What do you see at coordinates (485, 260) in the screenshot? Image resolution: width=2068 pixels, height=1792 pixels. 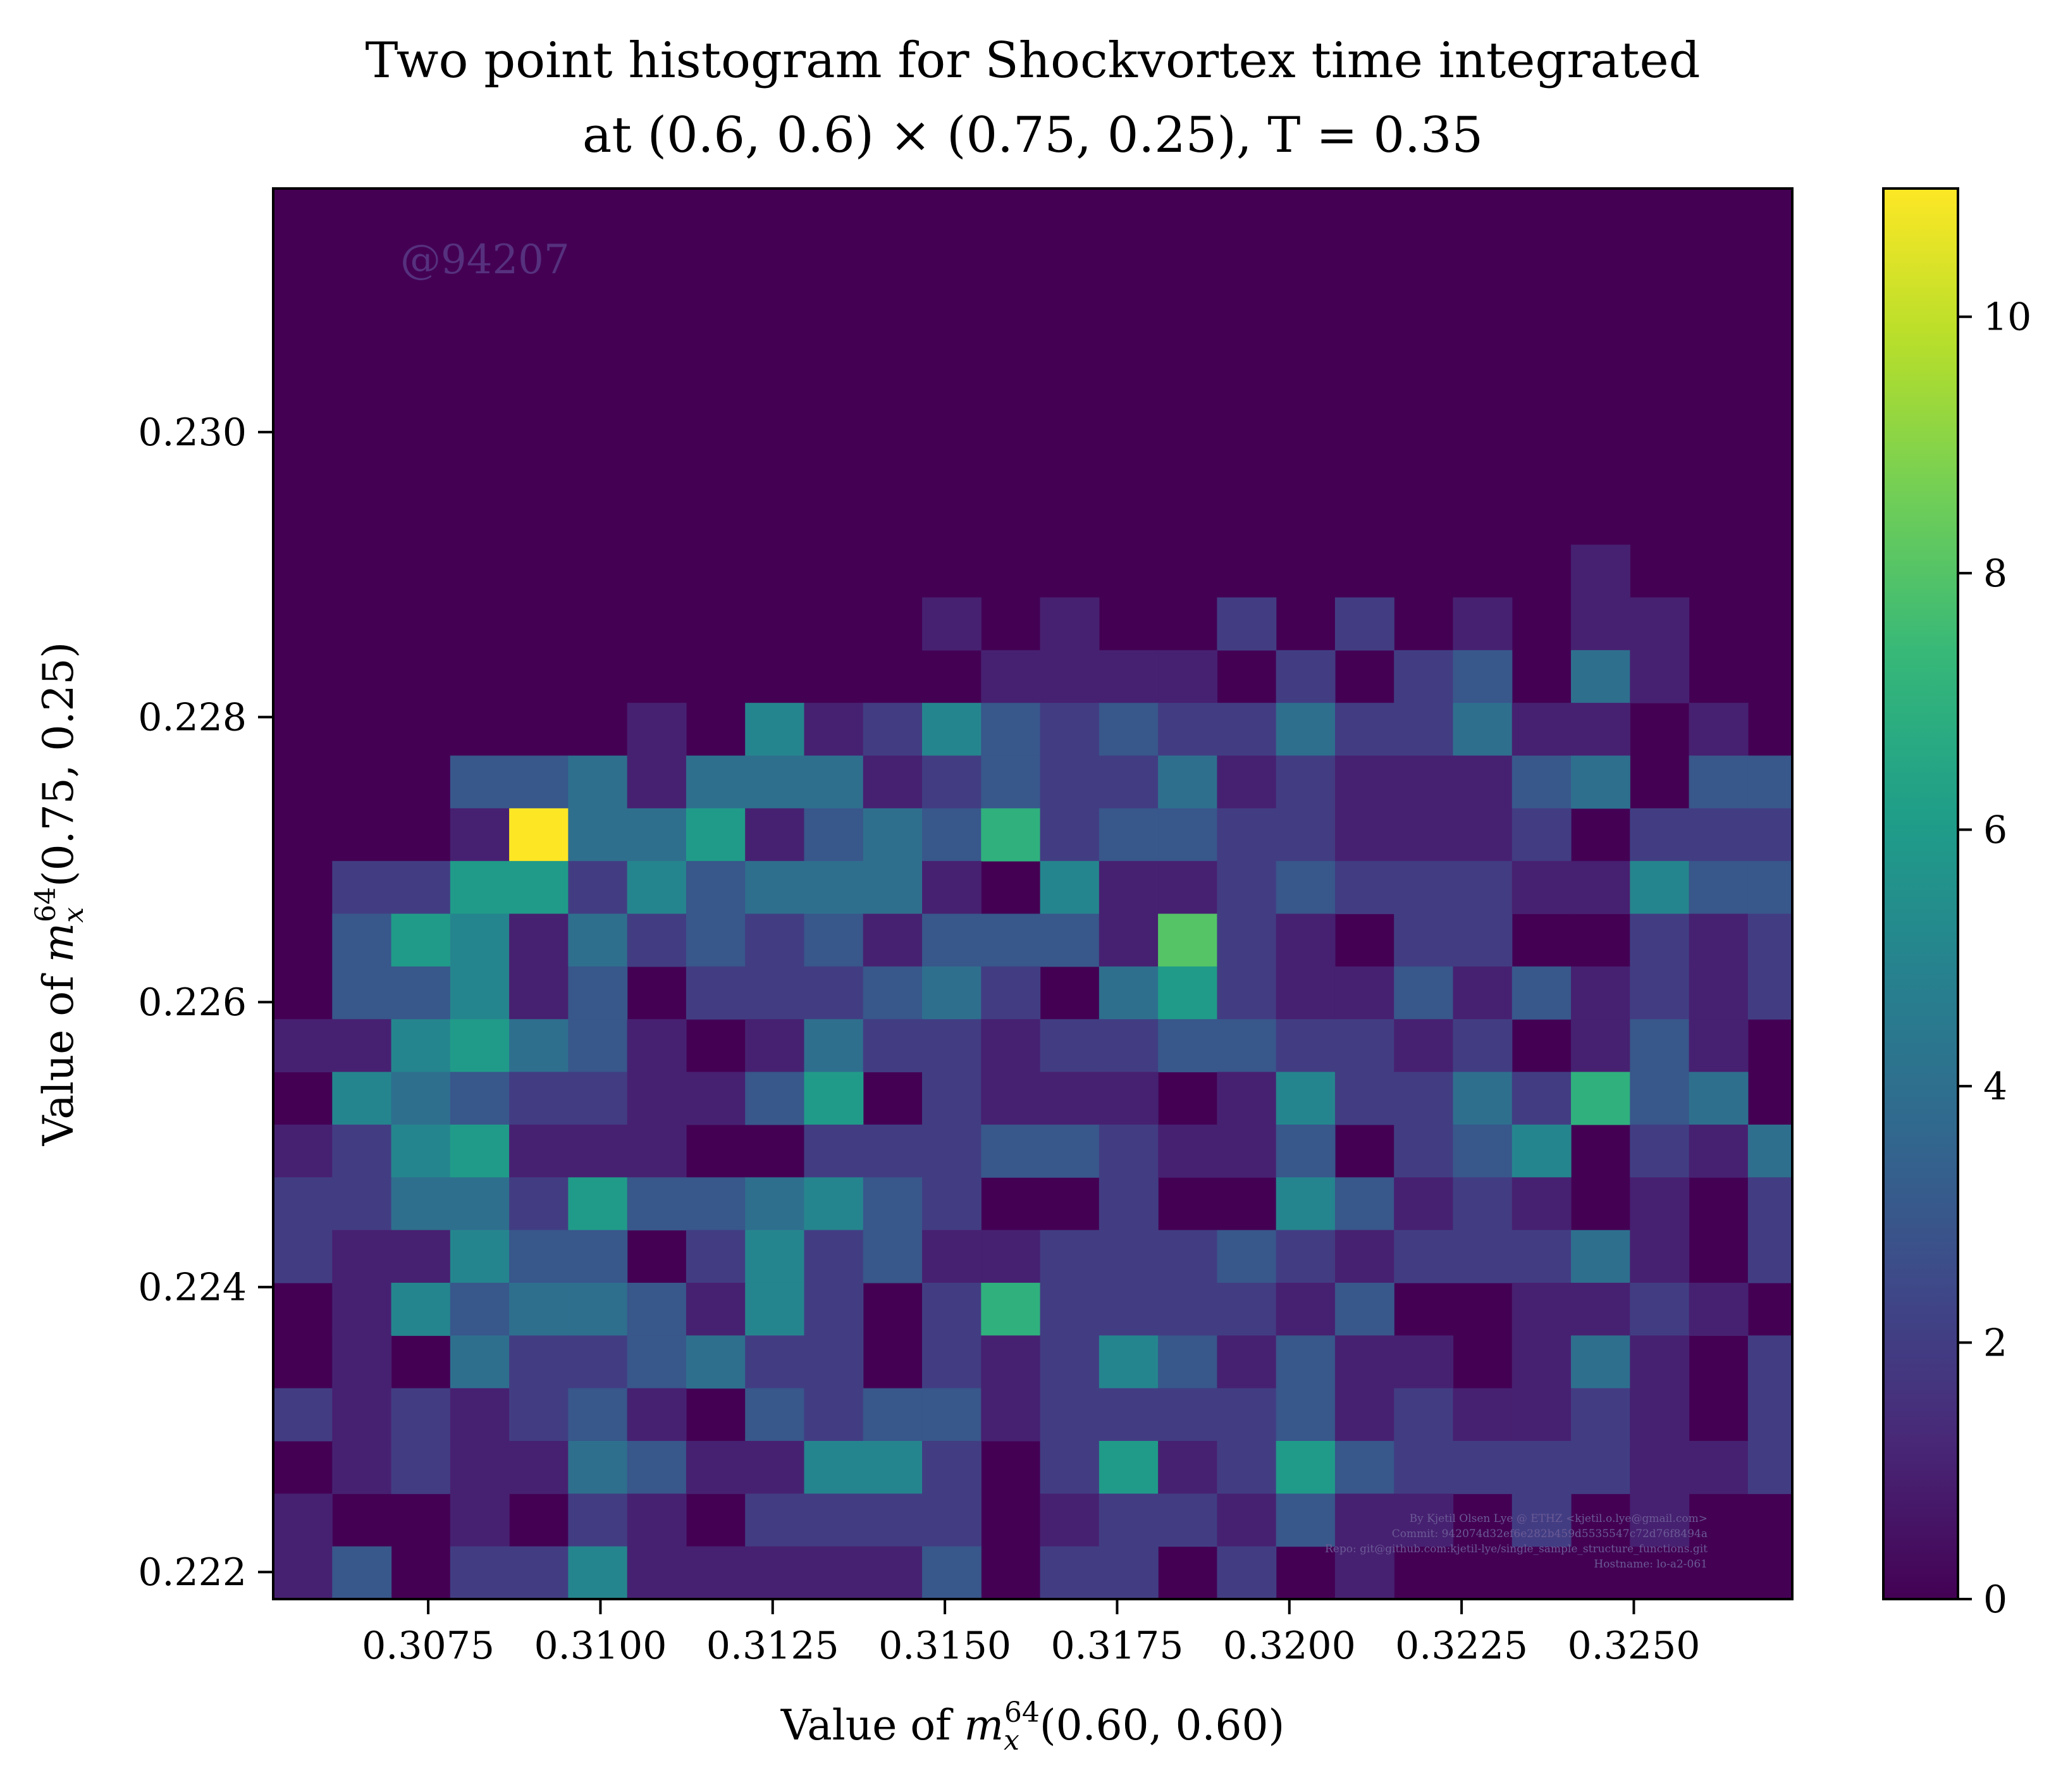 I see `watermark: @94207` at bounding box center [485, 260].